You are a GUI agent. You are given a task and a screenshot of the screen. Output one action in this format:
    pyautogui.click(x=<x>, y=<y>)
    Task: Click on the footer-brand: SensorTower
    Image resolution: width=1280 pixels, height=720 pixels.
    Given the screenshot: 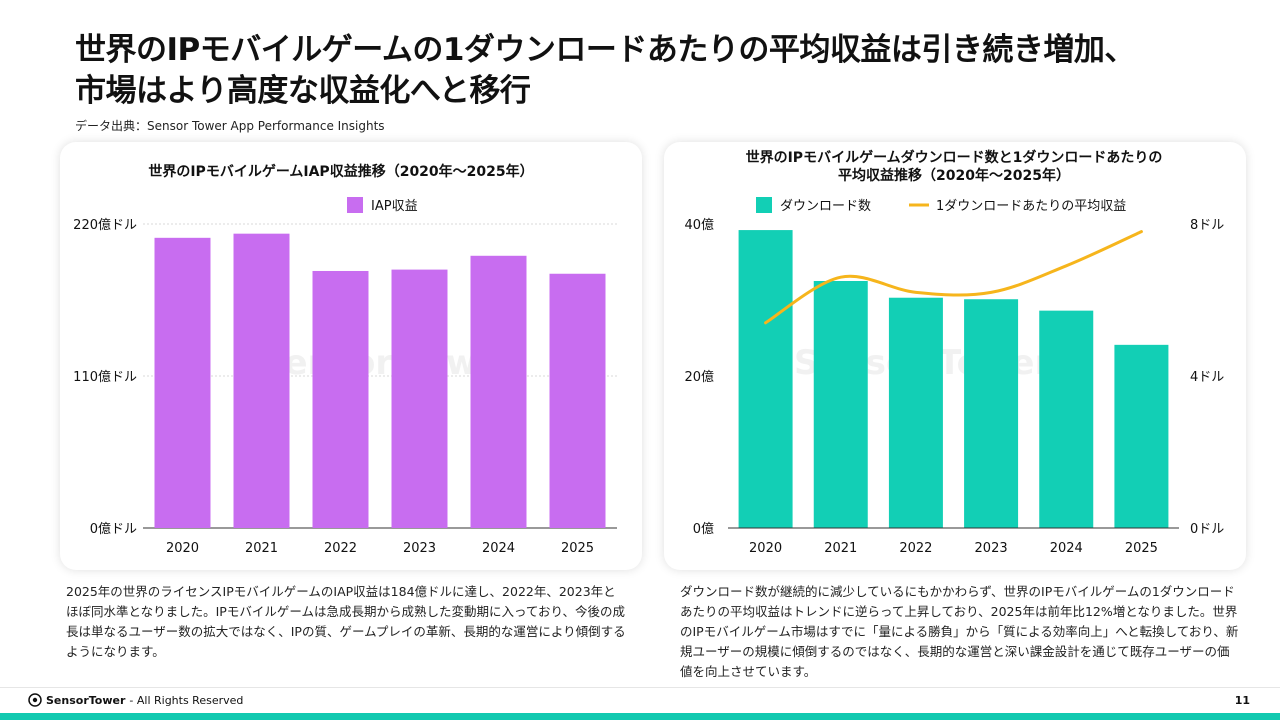 What is the action you would take?
    pyautogui.click(x=86, y=700)
    